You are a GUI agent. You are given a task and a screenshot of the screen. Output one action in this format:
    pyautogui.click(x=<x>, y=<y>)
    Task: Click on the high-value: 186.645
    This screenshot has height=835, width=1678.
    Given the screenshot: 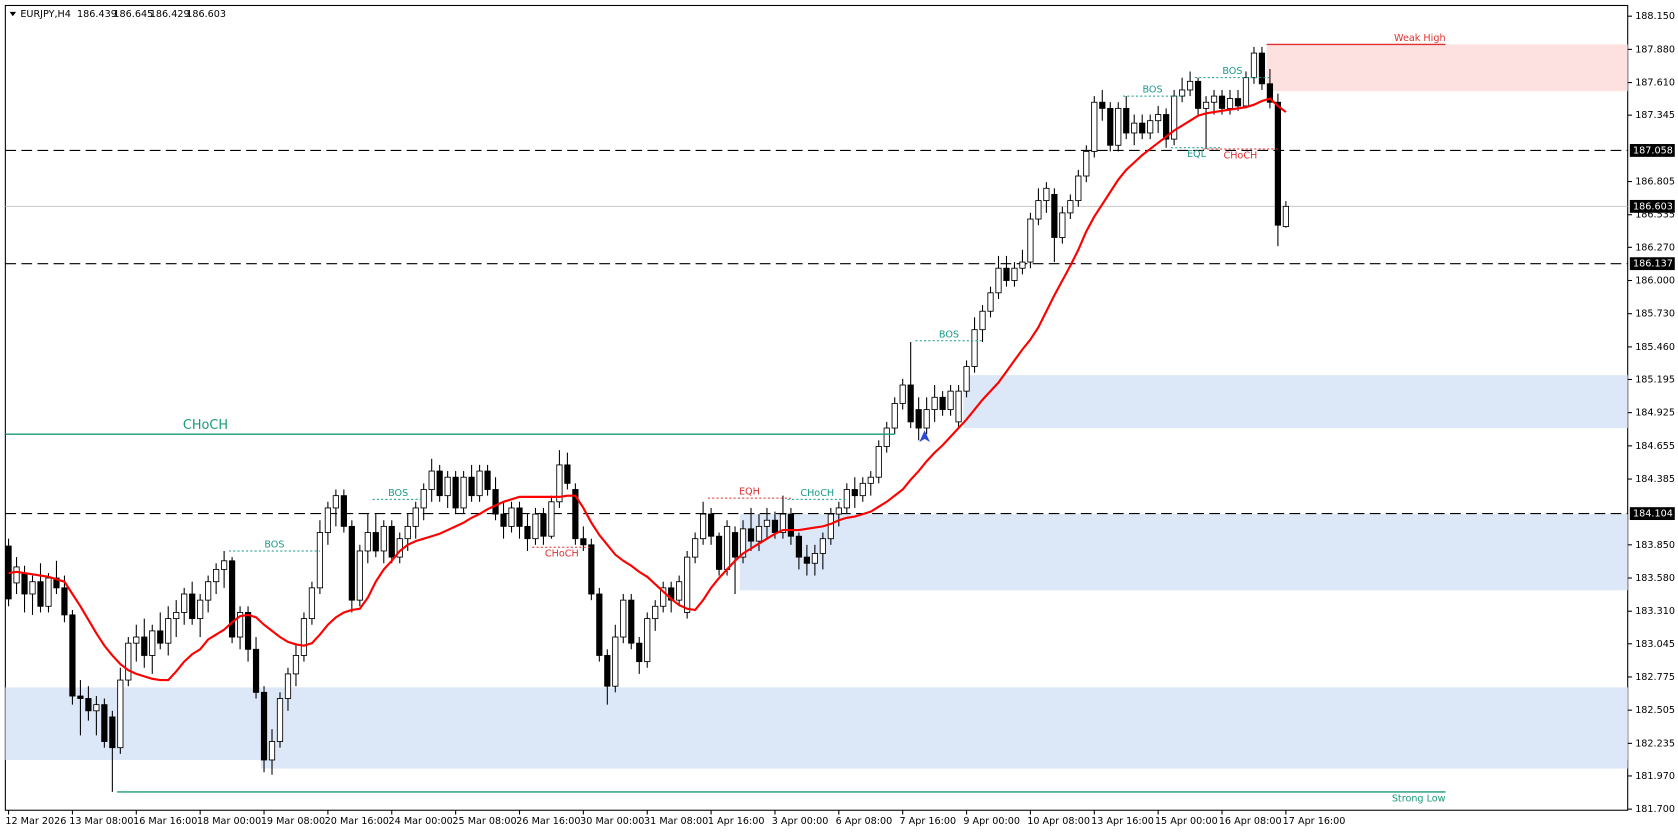 What is the action you would take?
    pyautogui.click(x=133, y=14)
    